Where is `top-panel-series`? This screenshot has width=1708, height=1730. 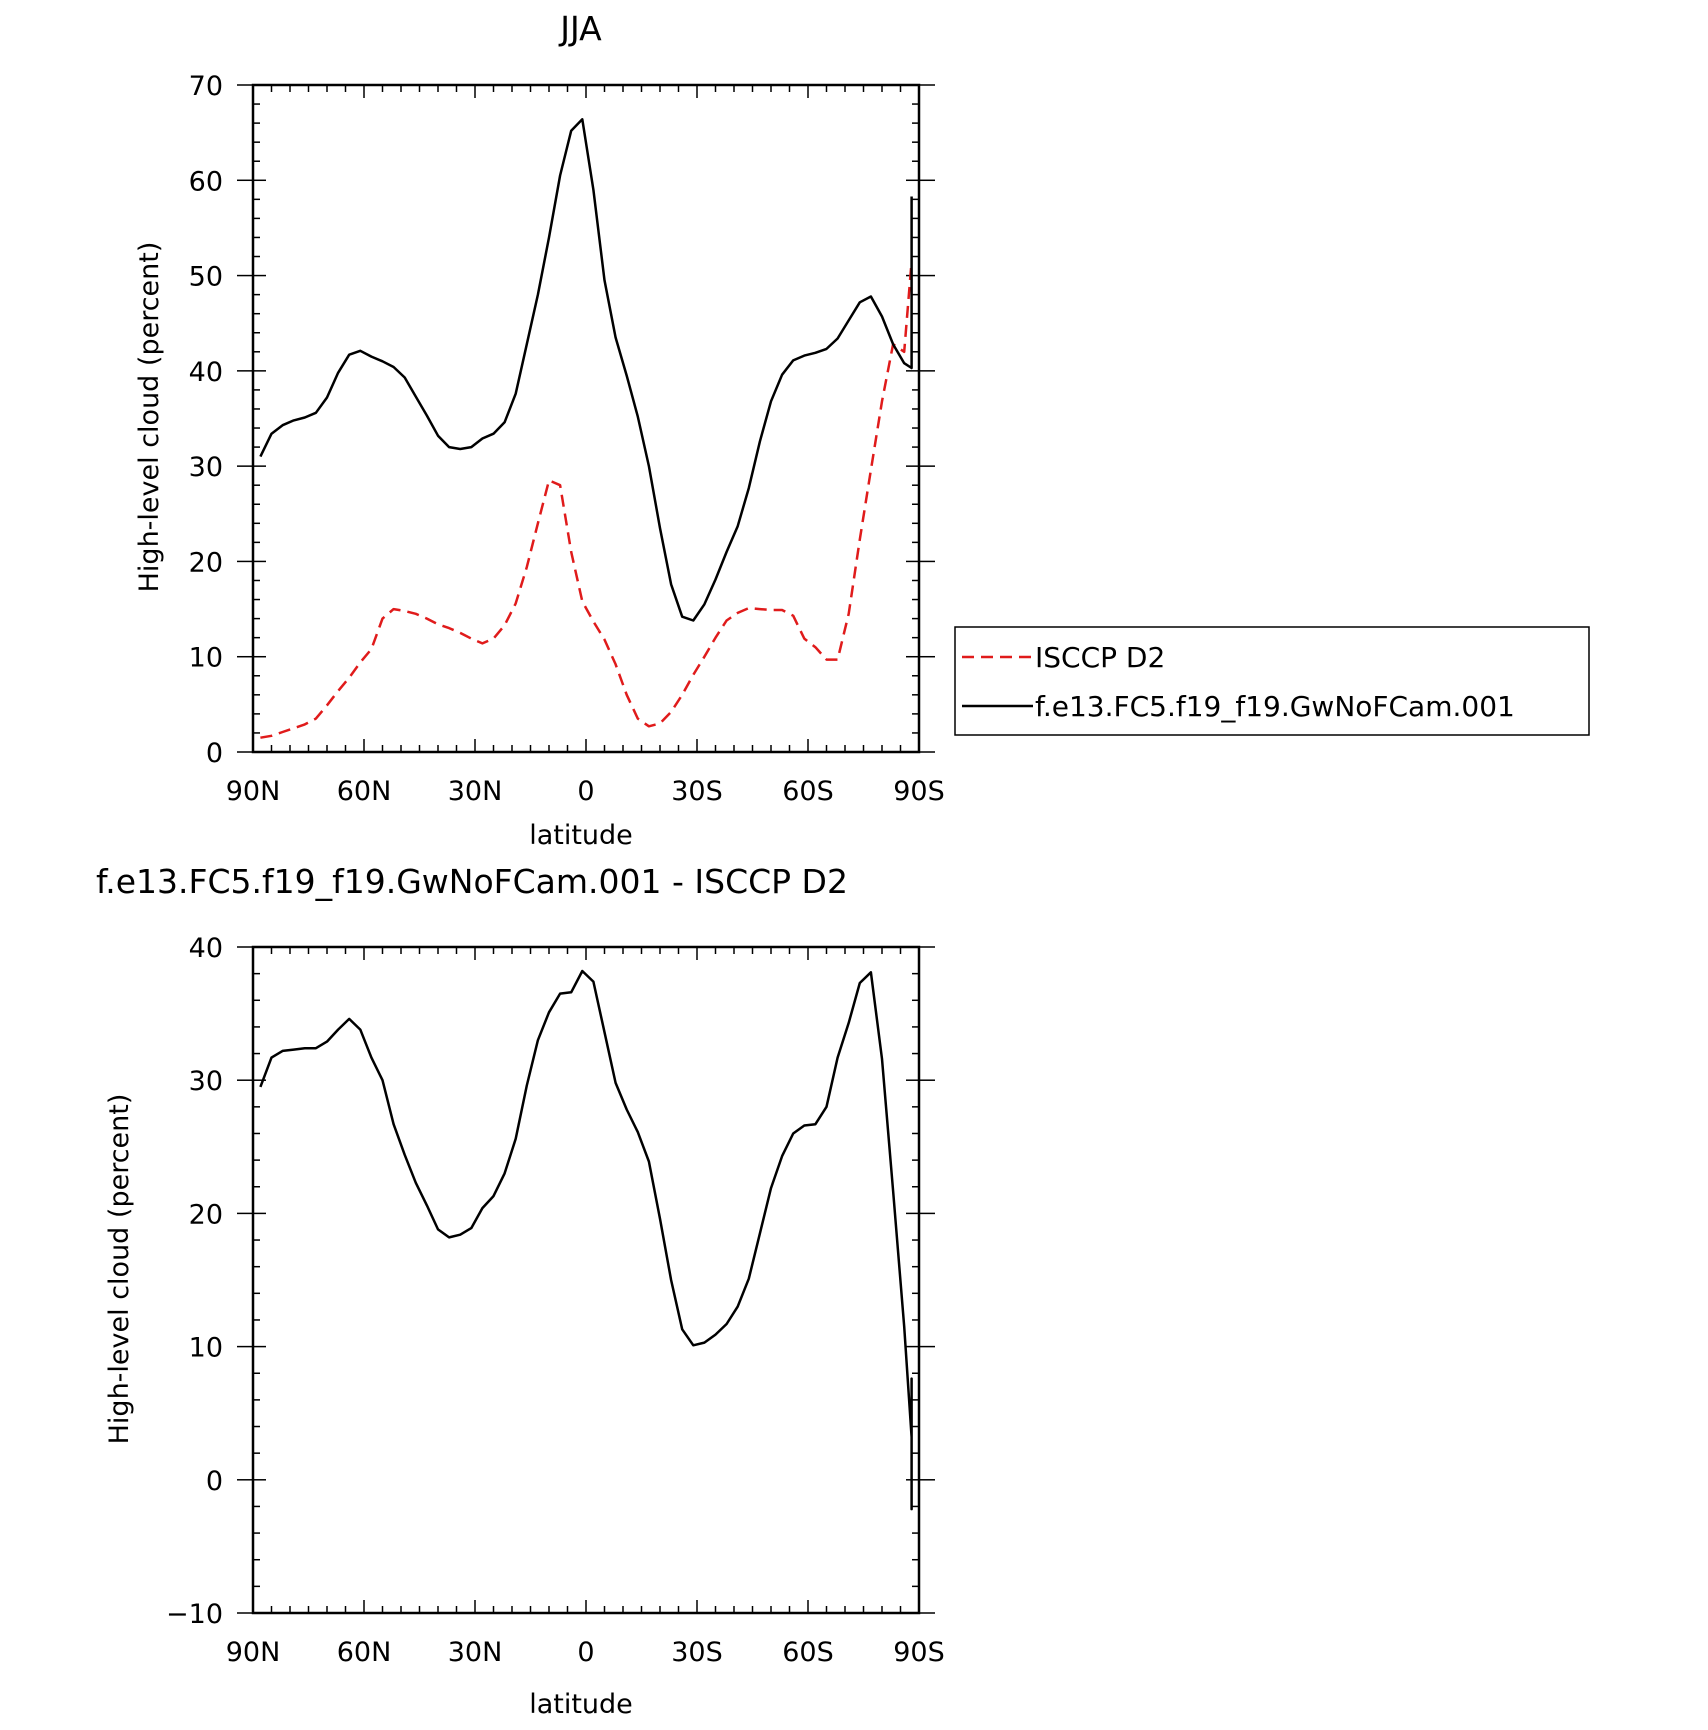
top-panel-series is located at coordinates (586, 428).